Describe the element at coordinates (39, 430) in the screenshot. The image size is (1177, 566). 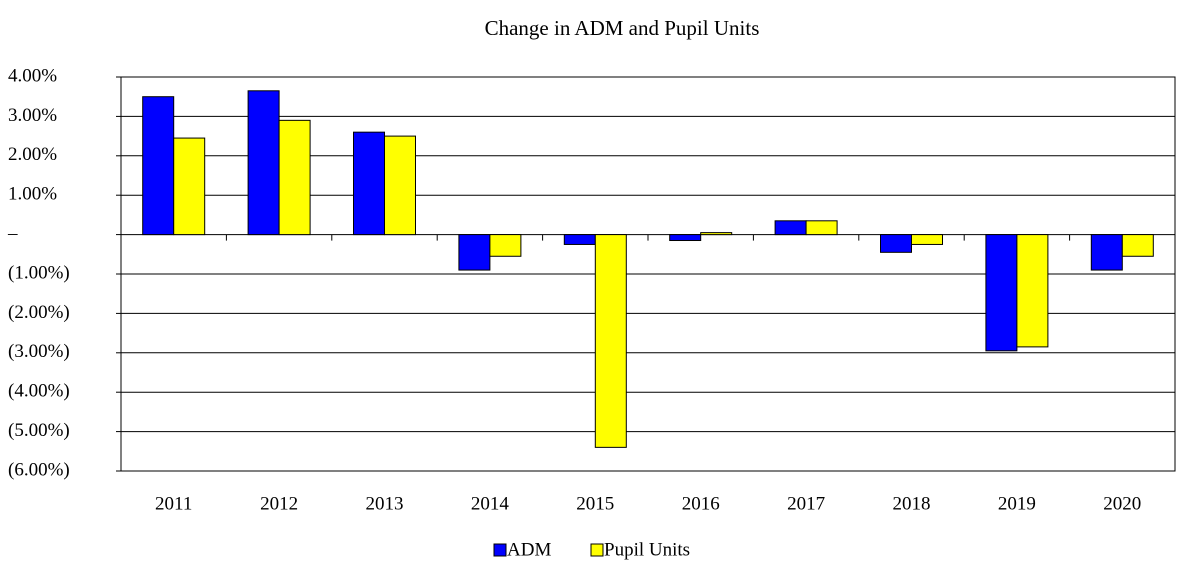
I see `y-tick-label: (5.00%)` at that location.